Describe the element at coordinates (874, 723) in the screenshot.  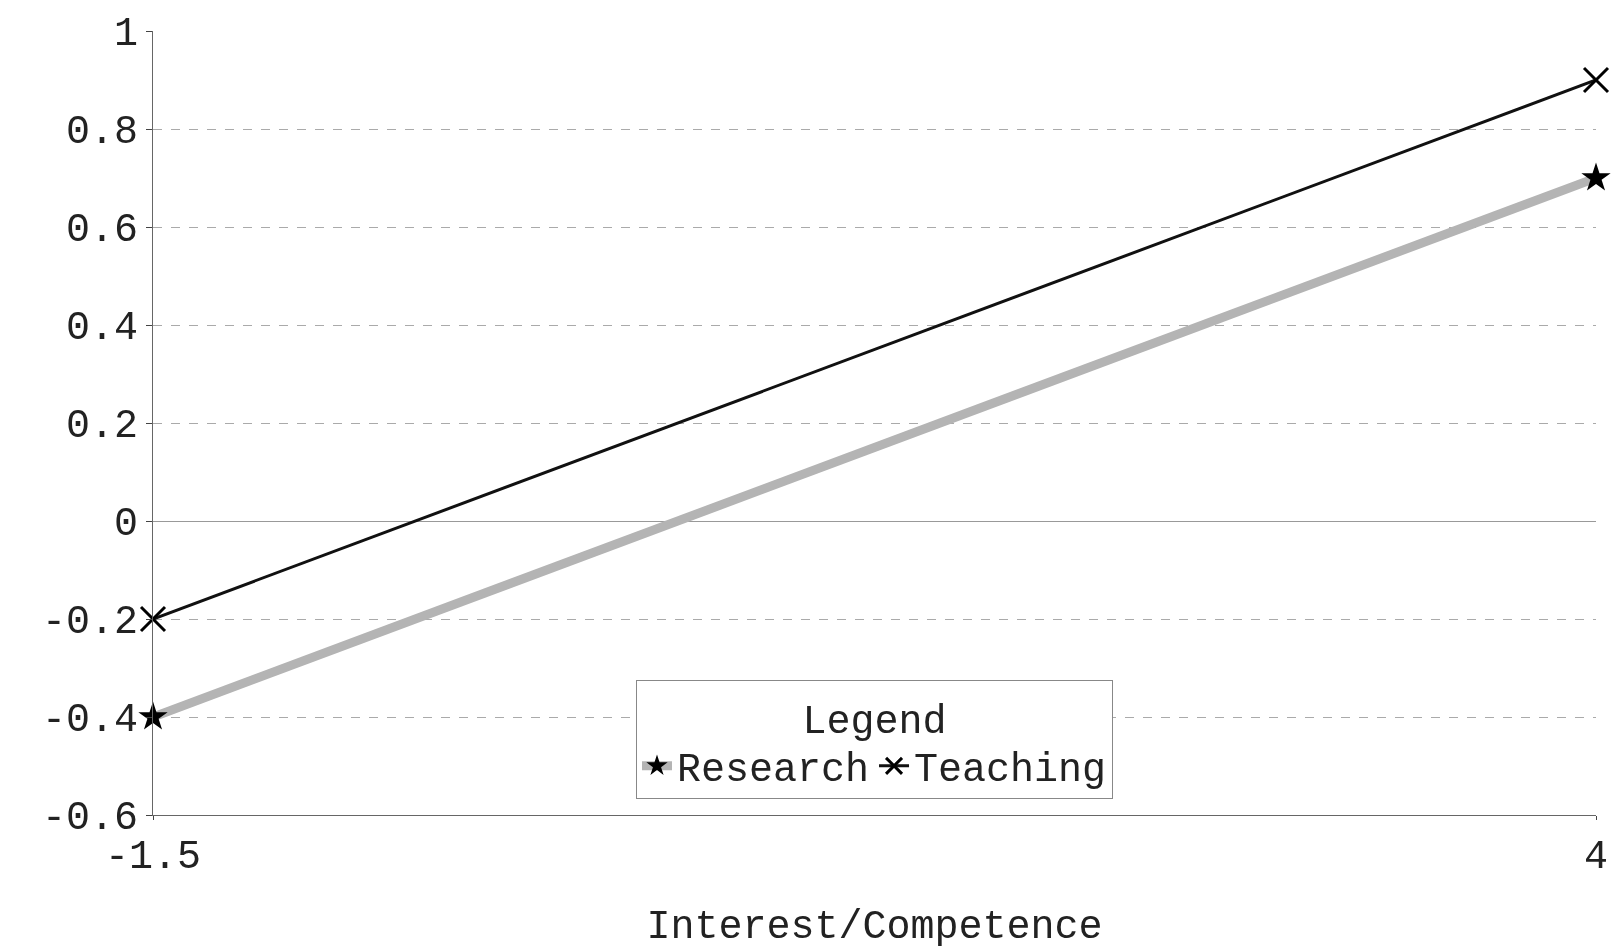
I see `legend-title: Legend` at that location.